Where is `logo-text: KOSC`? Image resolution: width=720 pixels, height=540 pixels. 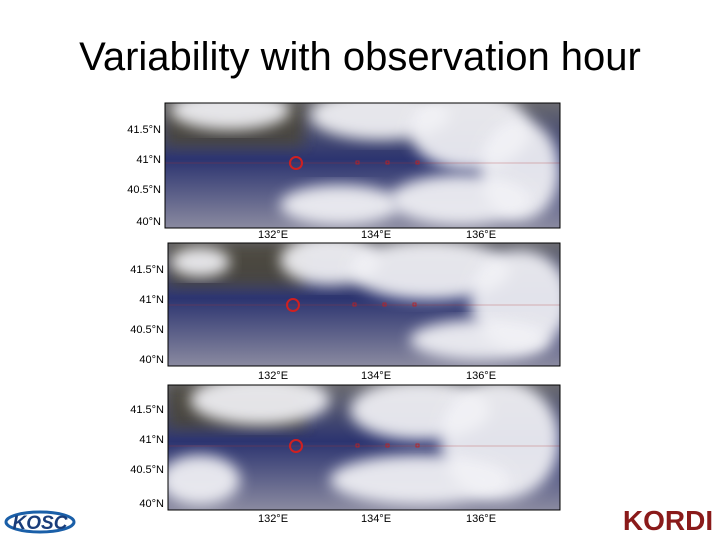 logo-text: KOSC is located at coordinates (40, 523).